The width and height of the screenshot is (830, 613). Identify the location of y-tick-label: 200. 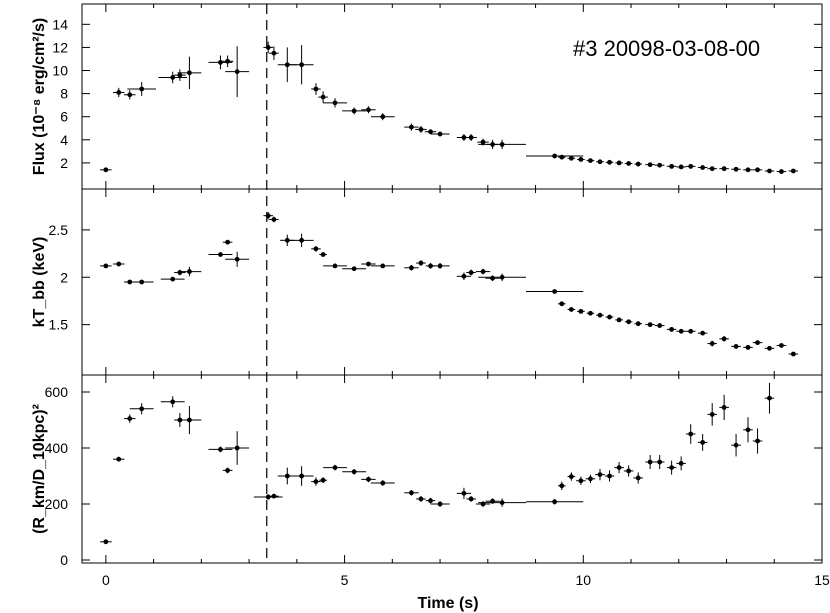
(57, 504).